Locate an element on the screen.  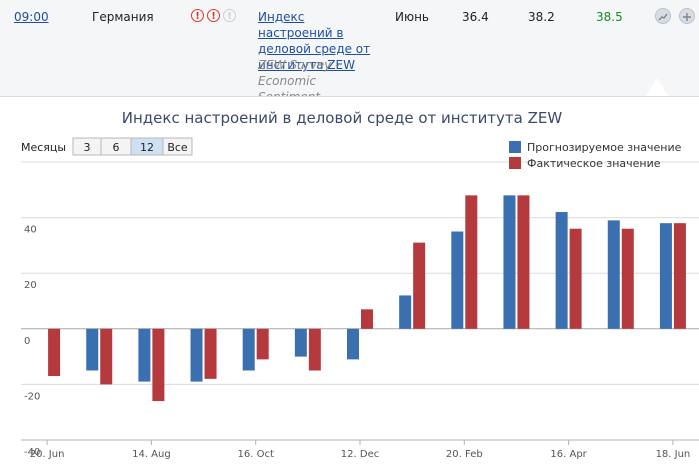
x-tick-label: 16. Apr is located at coordinates (568, 454).